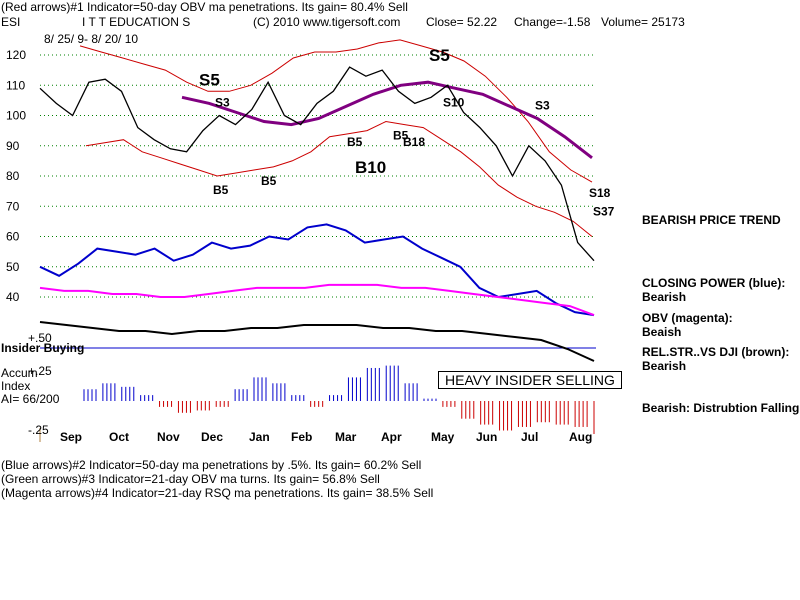 The width and height of the screenshot is (800, 600). I want to click on y-tick-100: 100, so click(16, 116).